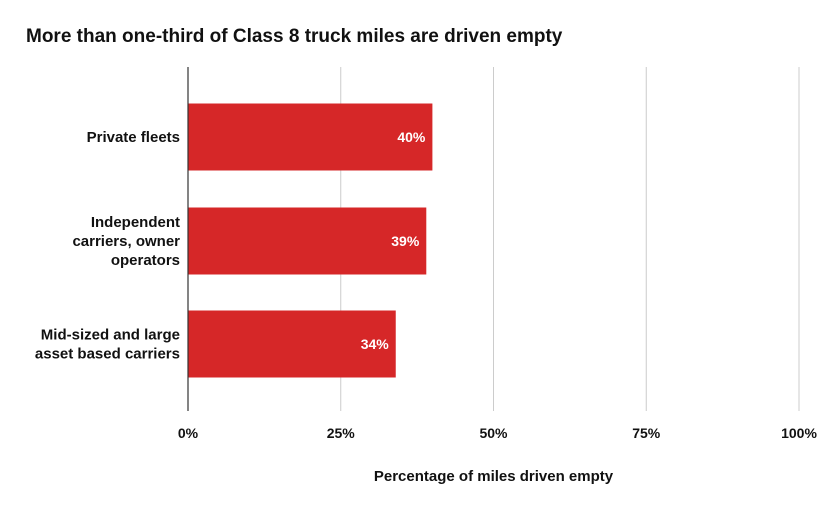  Describe the element at coordinates (494, 476) in the screenshot. I see `x-axis-title: Percentage of miles driven empty` at that location.